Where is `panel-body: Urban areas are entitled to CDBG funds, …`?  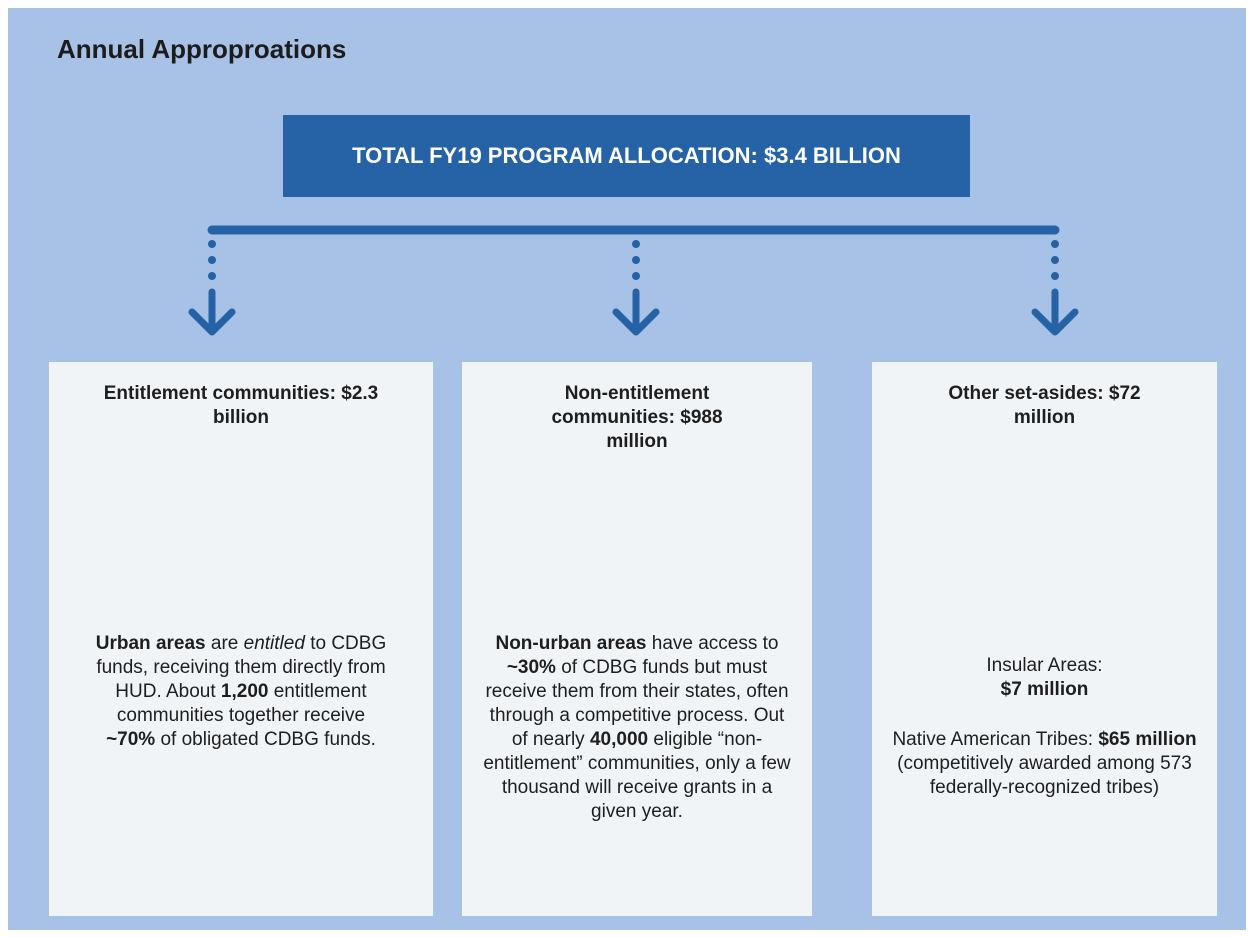
panel-body: Urban areas are entitled to CDBG funds, … is located at coordinates (241, 692).